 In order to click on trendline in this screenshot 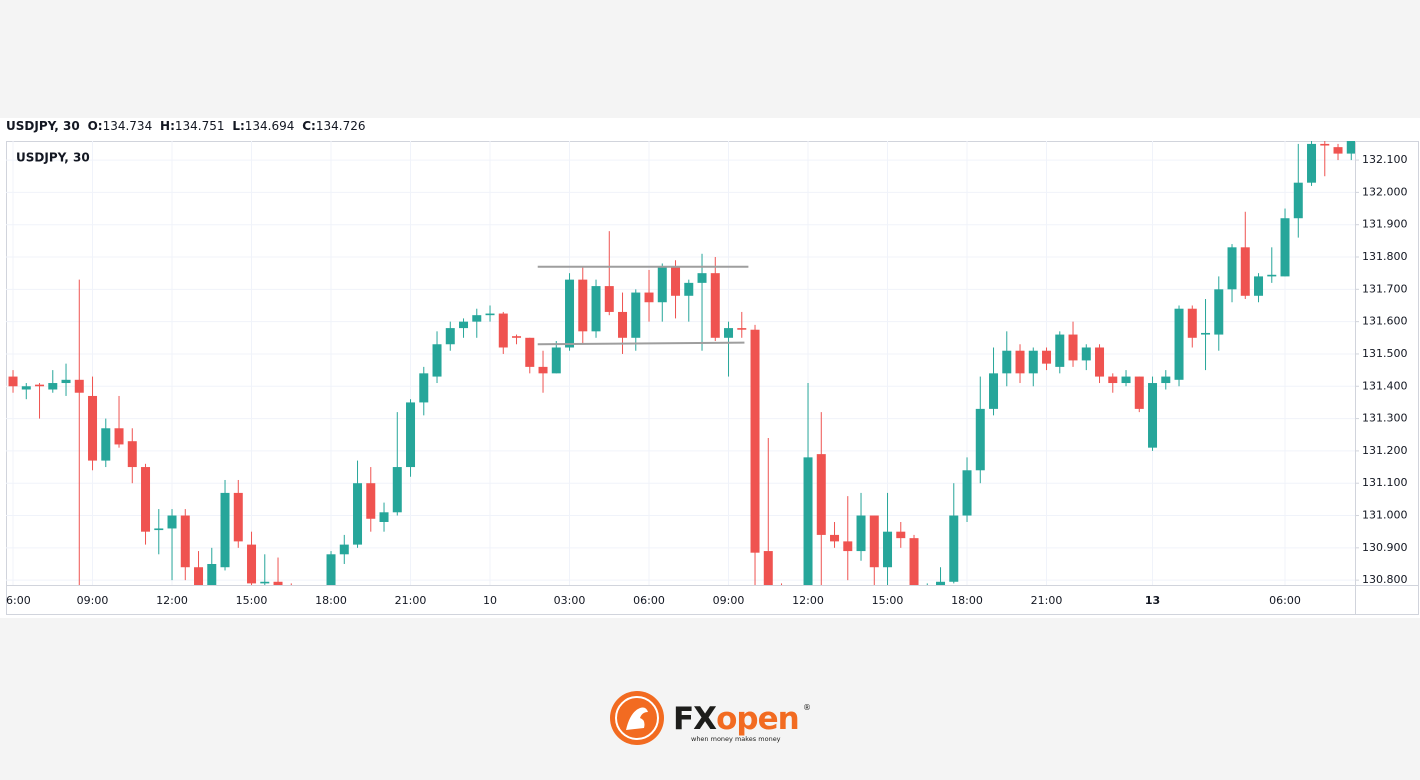, I will do `click(641, 343)`.